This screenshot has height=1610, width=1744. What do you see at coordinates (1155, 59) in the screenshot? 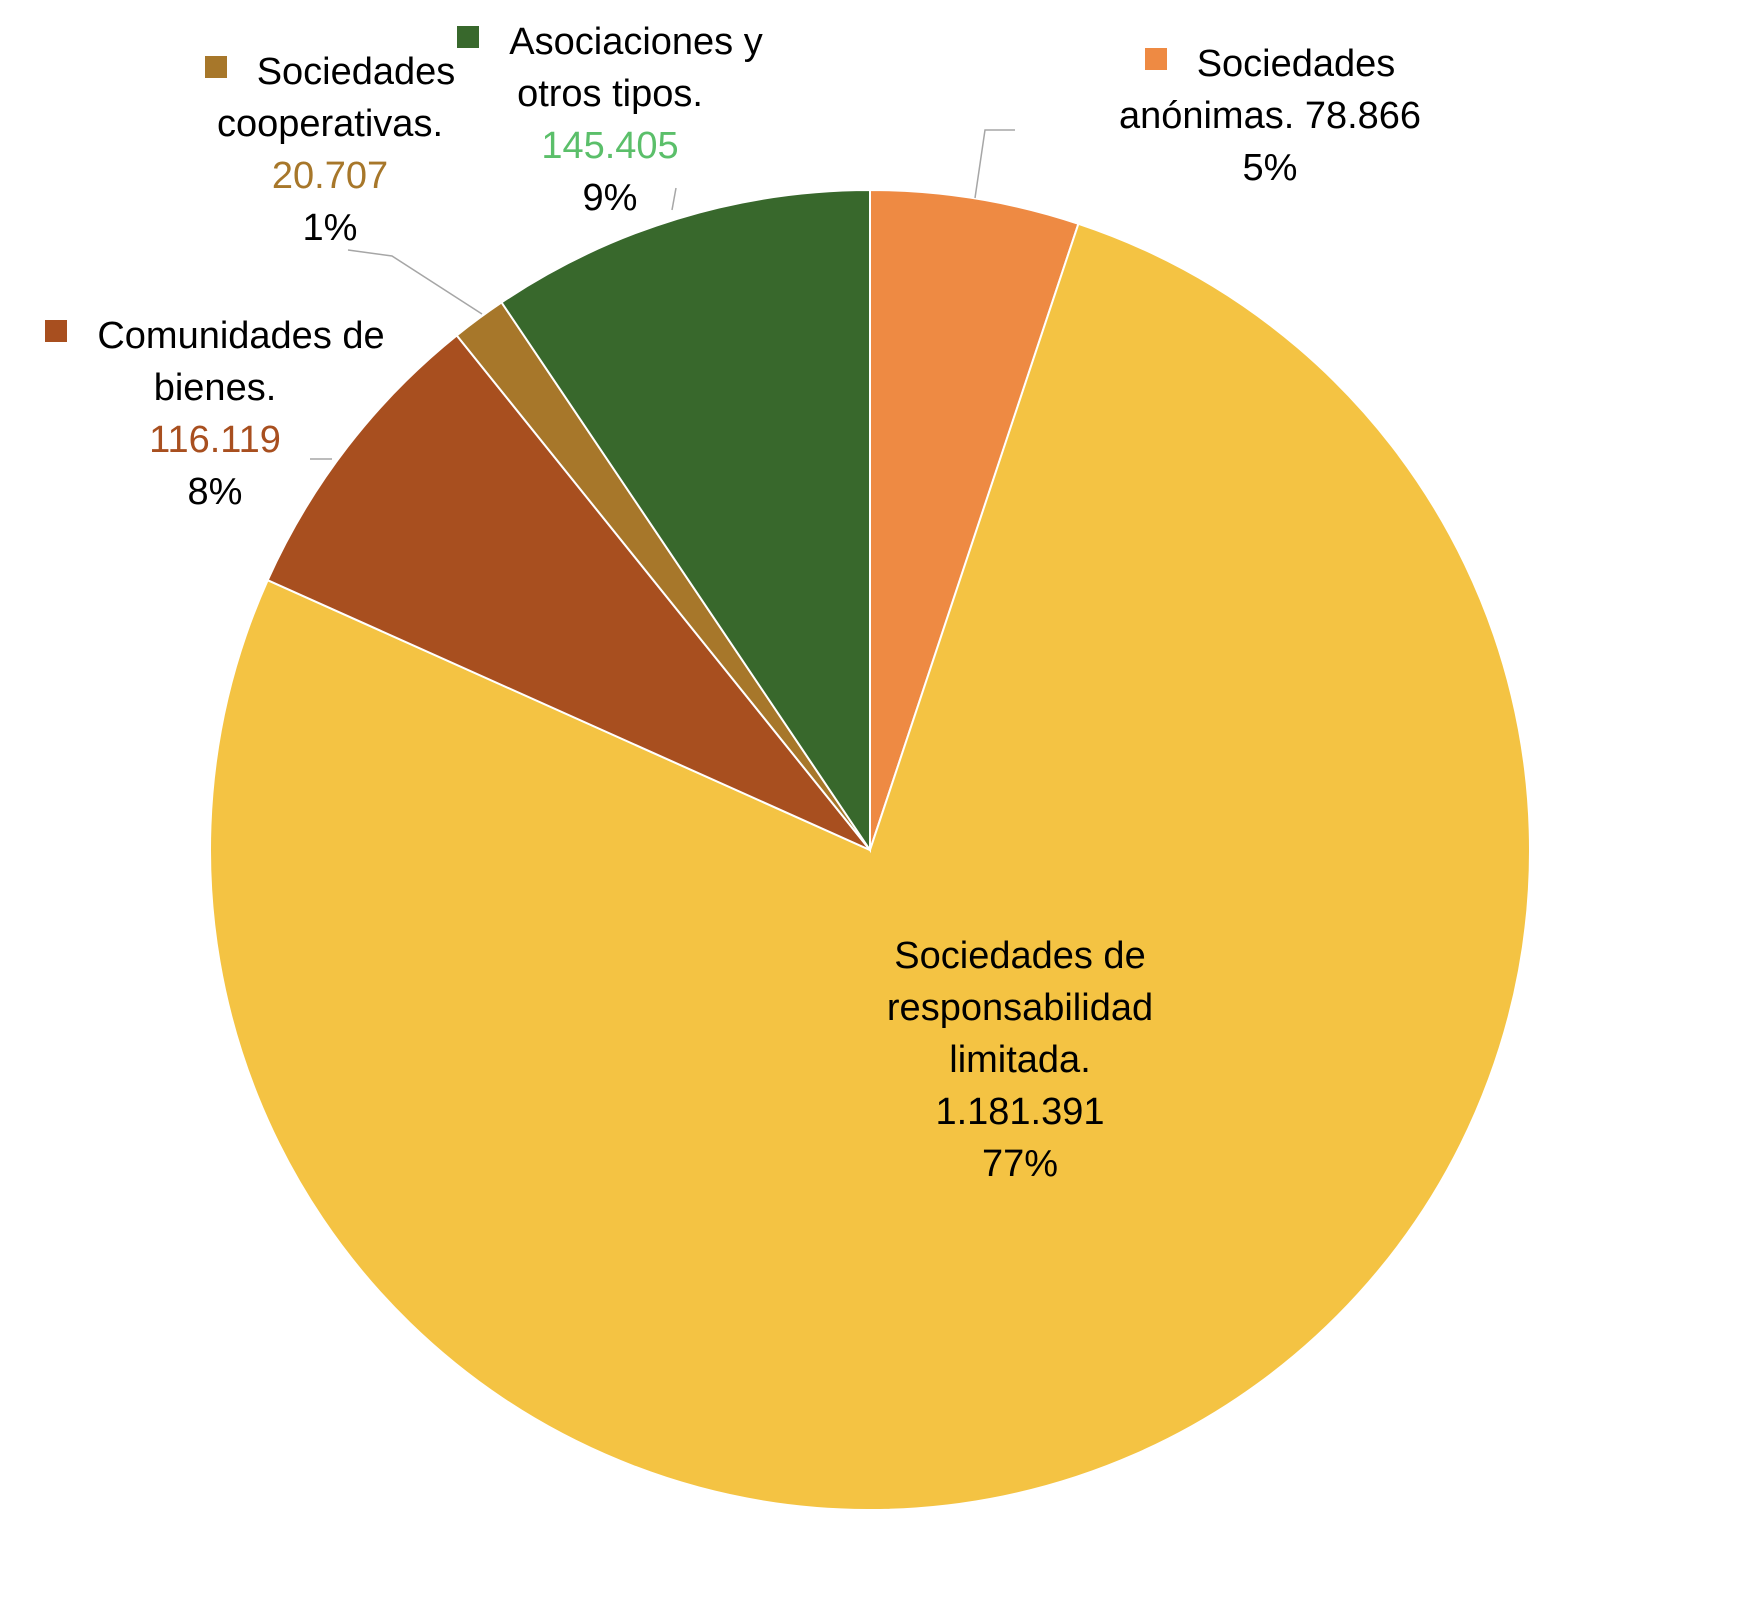
I see `legend-swatch-sociedades-anonimas` at bounding box center [1155, 59].